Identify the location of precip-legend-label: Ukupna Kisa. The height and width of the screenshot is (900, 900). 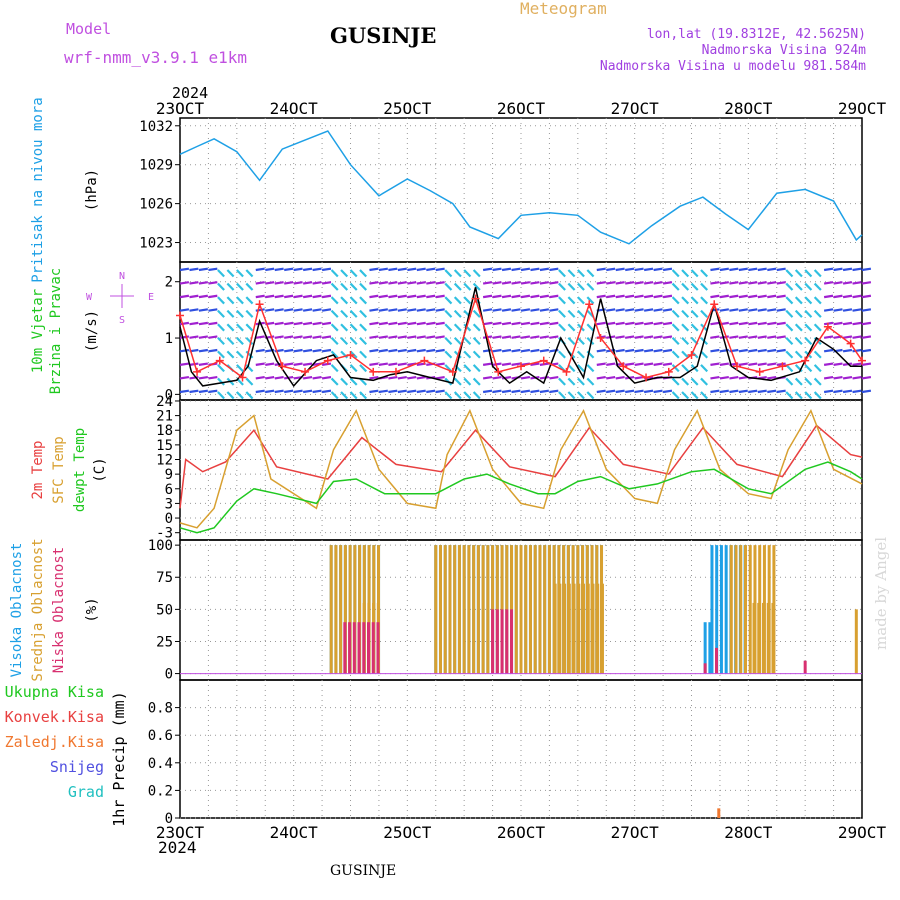
(54, 692).